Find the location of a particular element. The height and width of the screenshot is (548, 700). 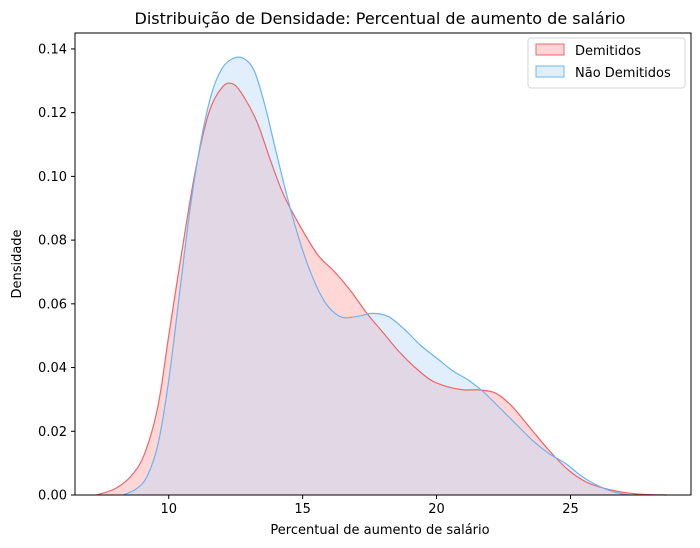

x-axis-ticks: 10 15 20 25 is located at coordinates (369, 506).